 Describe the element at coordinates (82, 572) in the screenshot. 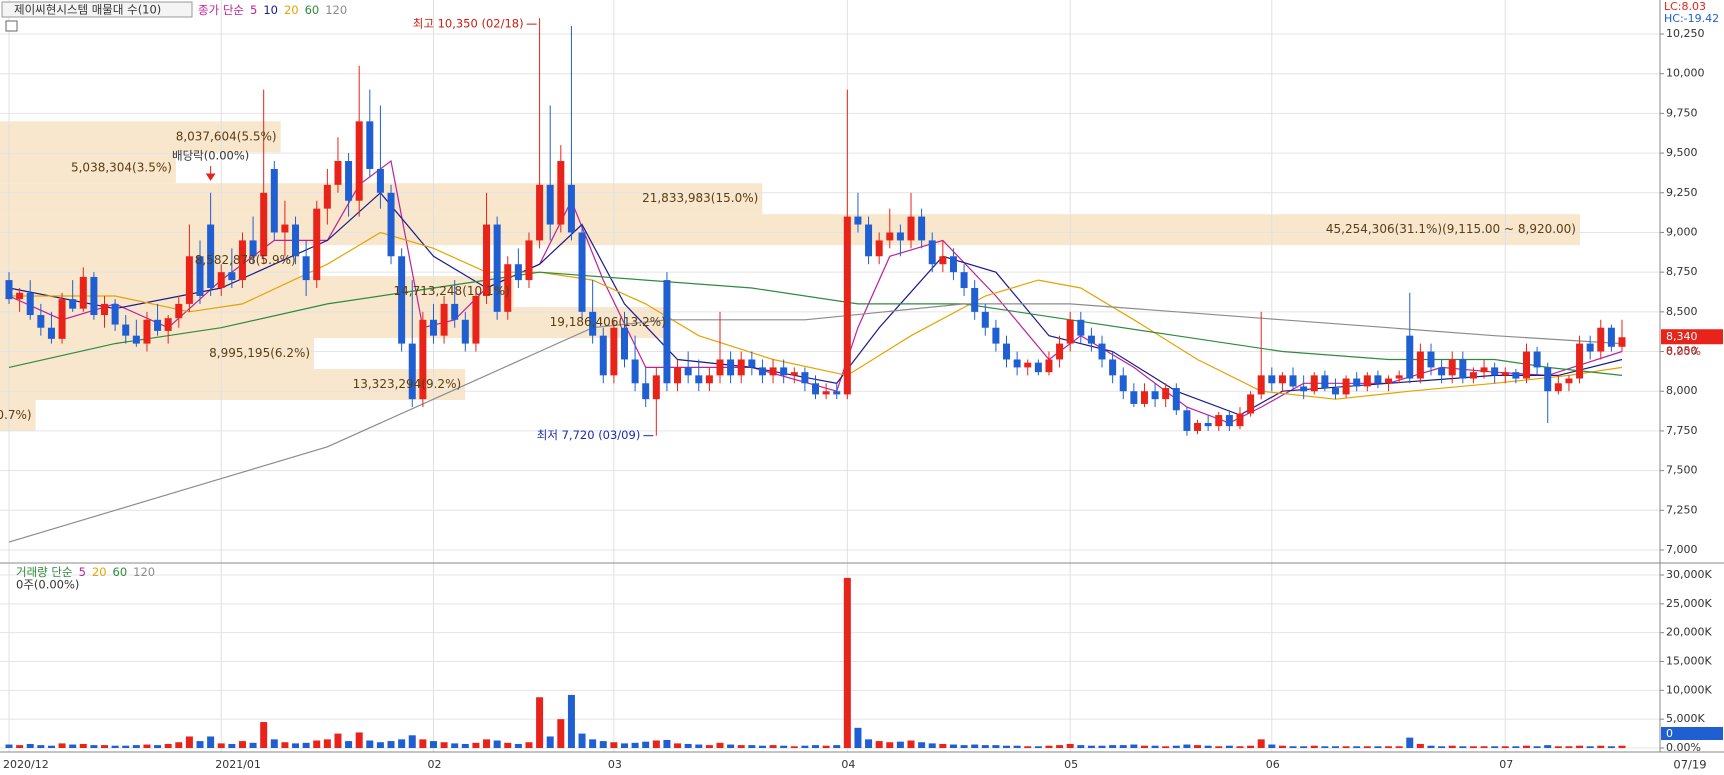

I see `legend-item: 5` at that location.